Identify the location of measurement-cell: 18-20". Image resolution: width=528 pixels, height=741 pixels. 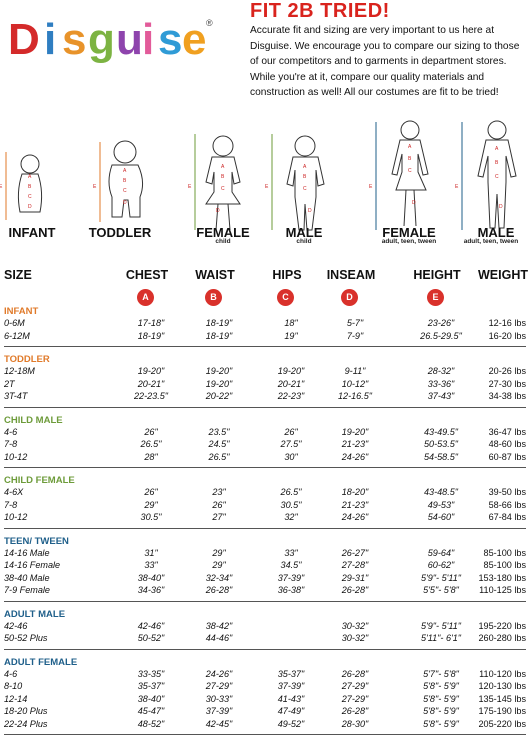
(355, 492).